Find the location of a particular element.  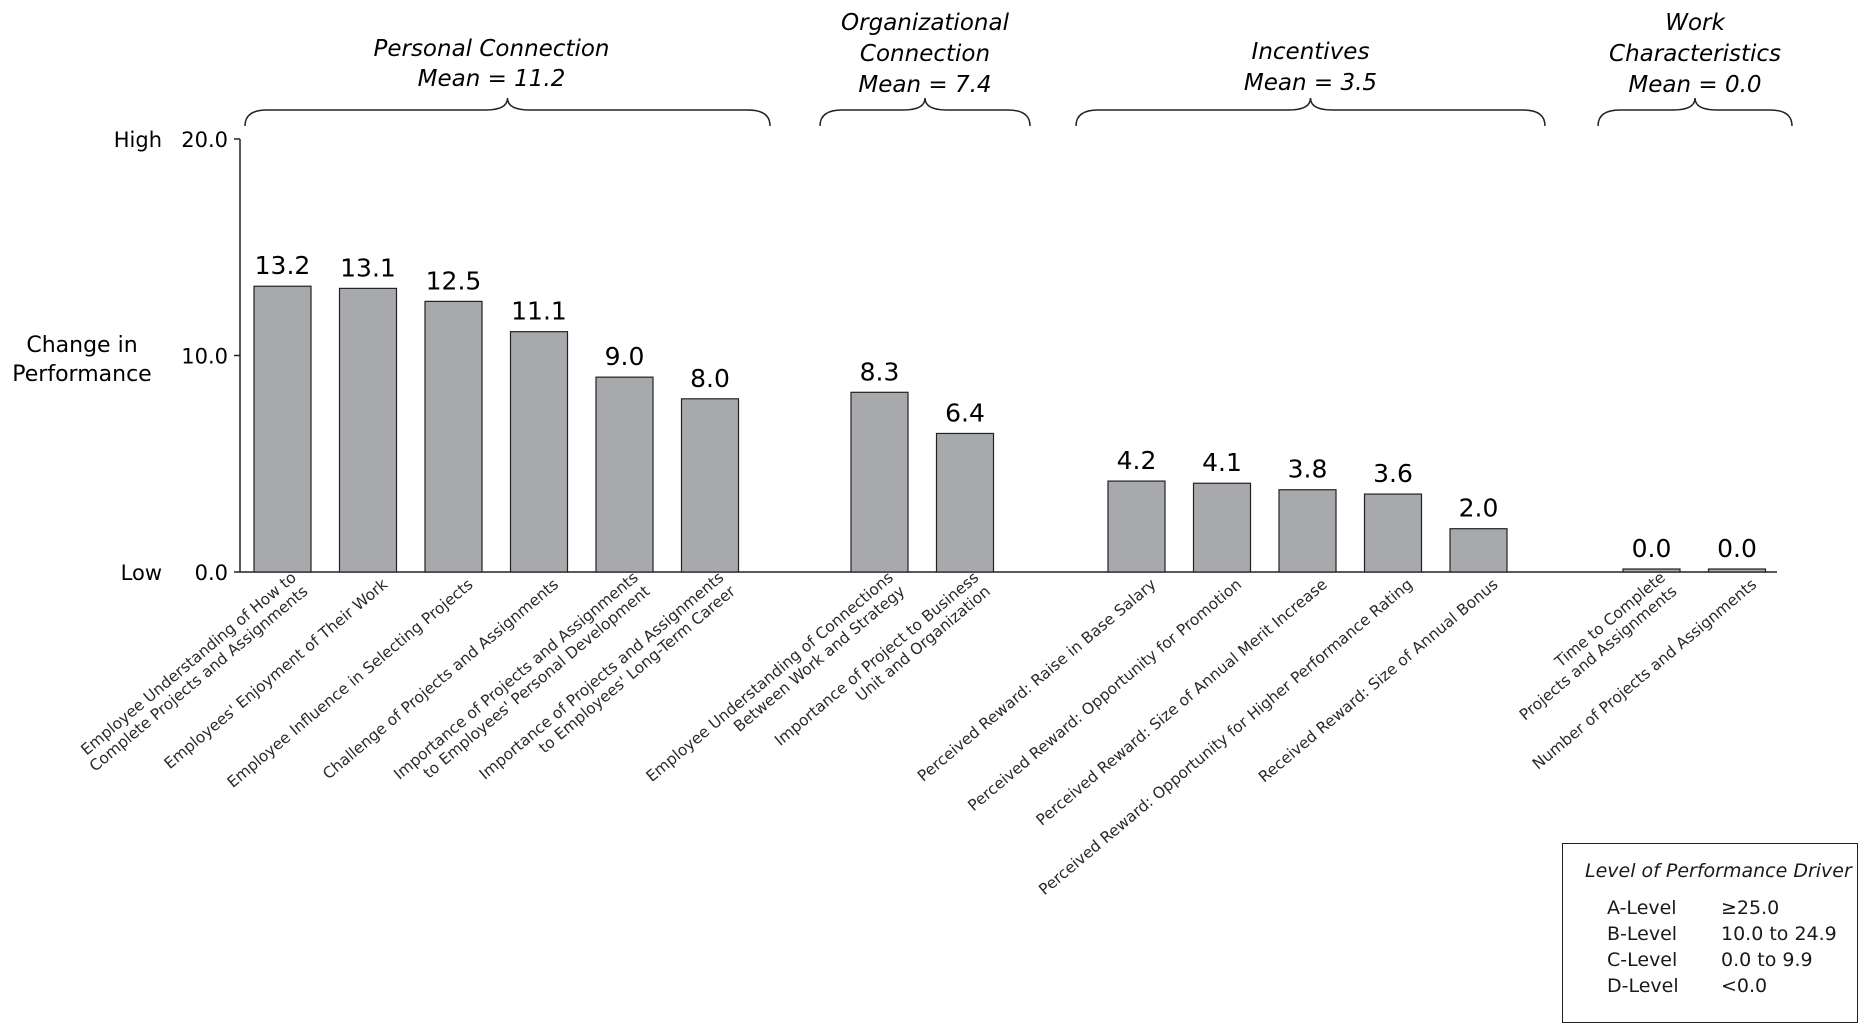

group-title-line: Organizational is located at coordinates (925, 23).